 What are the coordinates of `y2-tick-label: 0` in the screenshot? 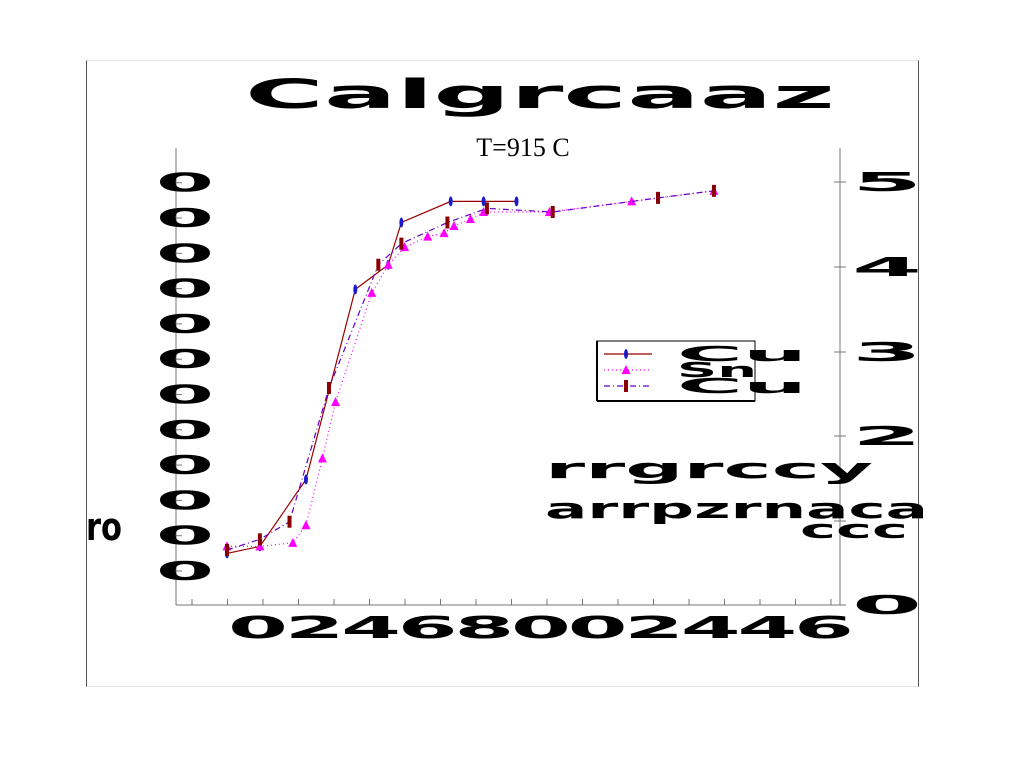 It's located at (887, 606).